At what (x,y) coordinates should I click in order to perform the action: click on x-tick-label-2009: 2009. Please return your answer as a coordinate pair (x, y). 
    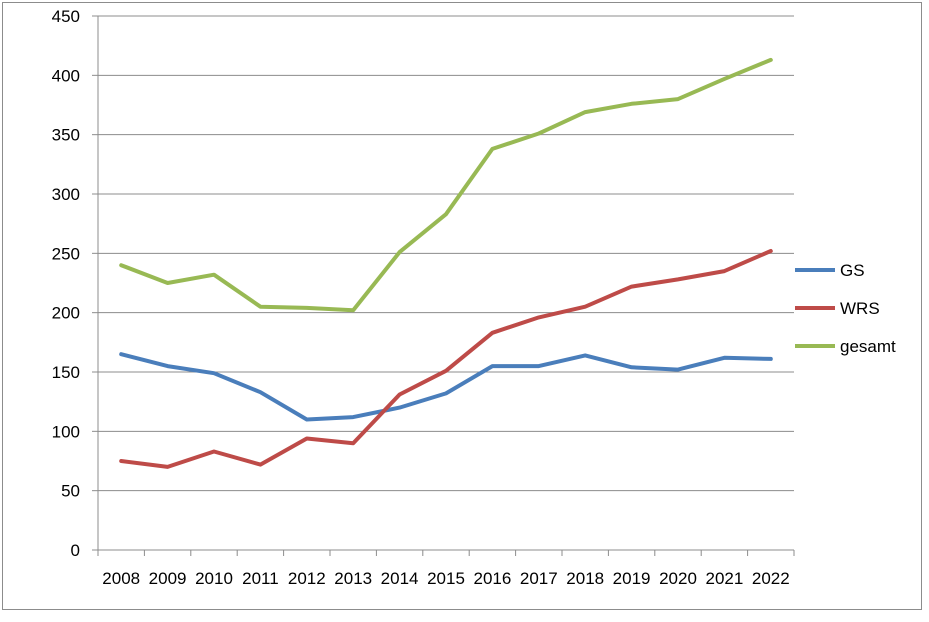
    Looking at the image, I should click on (168, 578).